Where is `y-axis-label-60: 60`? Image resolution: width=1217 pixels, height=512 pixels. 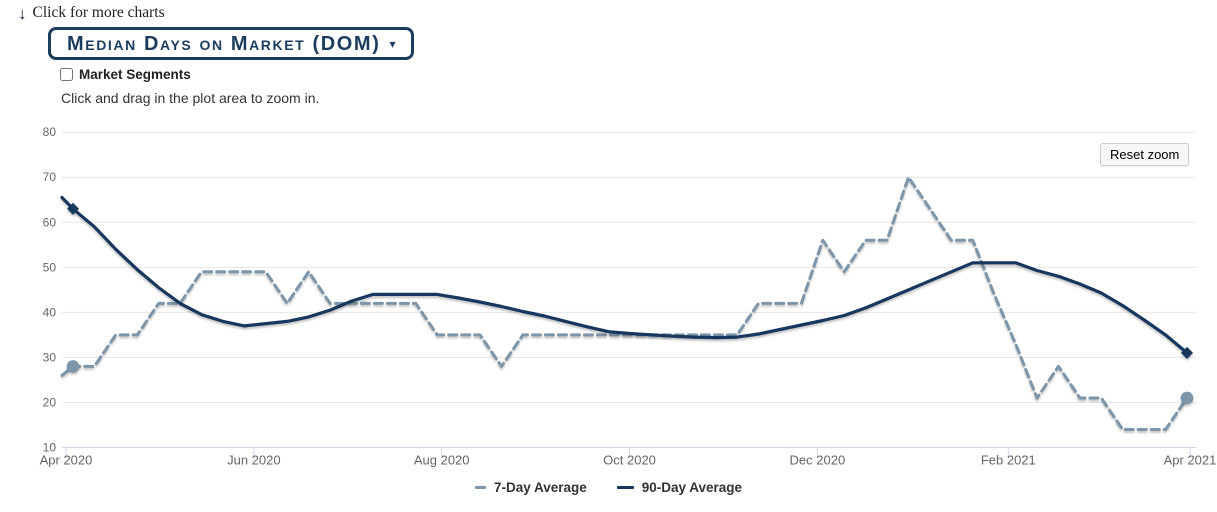
y-axis-label-60: 60 is located at coordinates (50, 222).